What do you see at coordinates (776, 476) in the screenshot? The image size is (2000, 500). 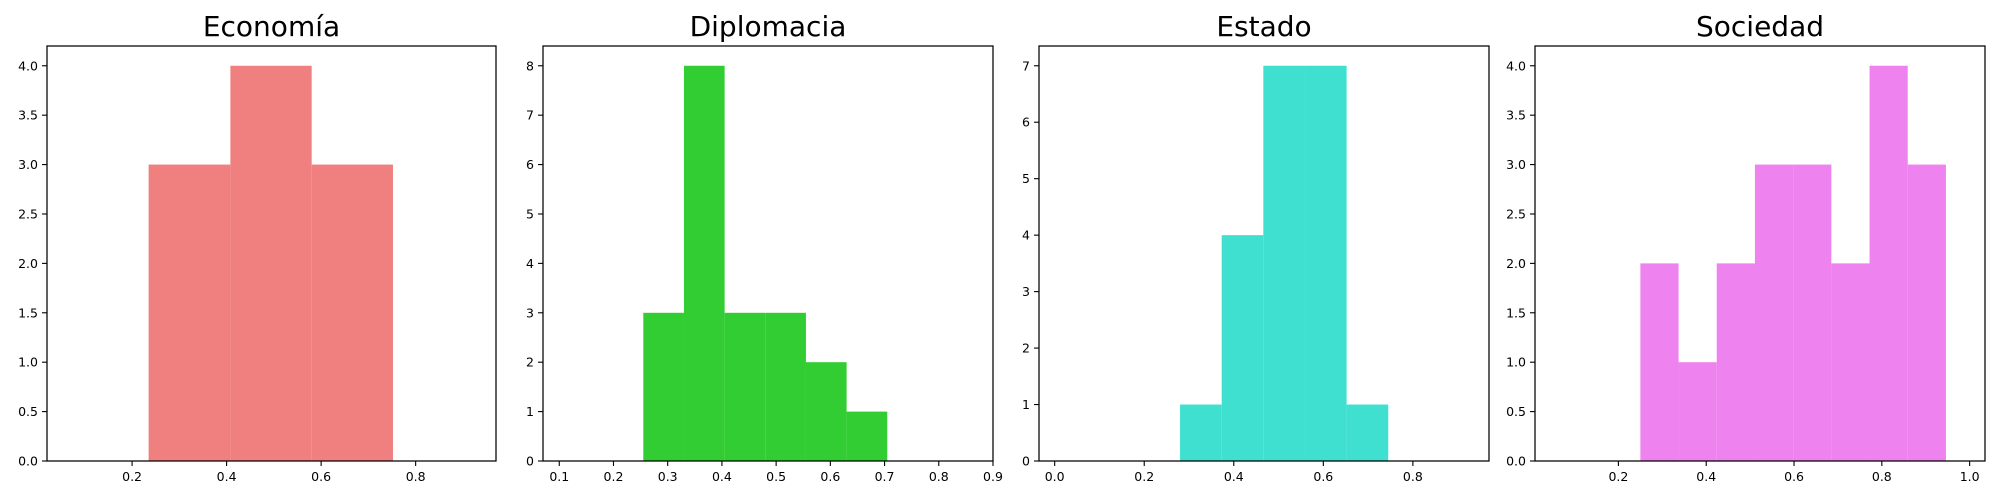 I see `x-tick-label: 0.5` at bounding box center [776, 476].